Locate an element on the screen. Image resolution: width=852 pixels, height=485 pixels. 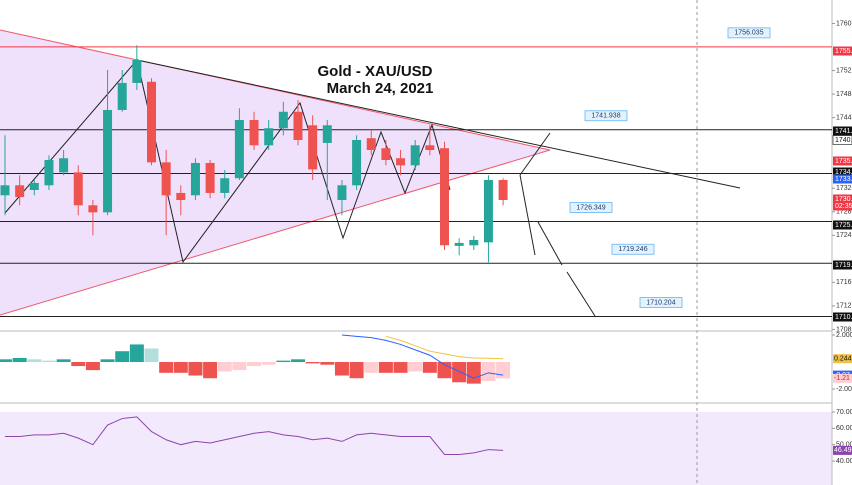
price-tag-label: 1741. is located at coordinates (843, 131).